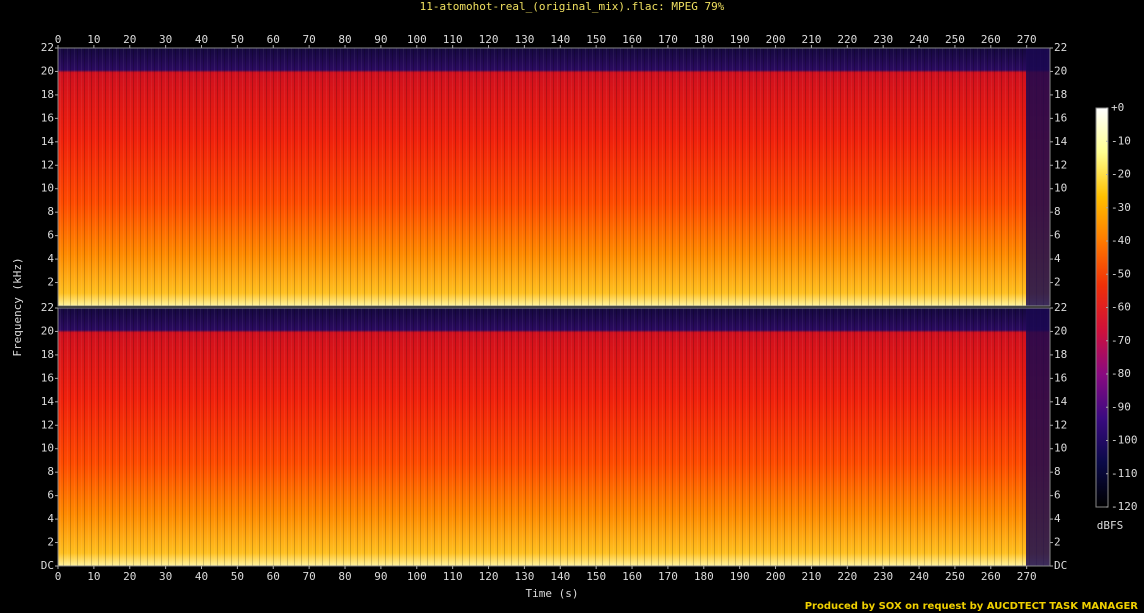 This screenshot has width=1144, height=613. Describe the element at coordinates (489, 39) in the screenshot. I see `x-tick-label: 120` at that location.